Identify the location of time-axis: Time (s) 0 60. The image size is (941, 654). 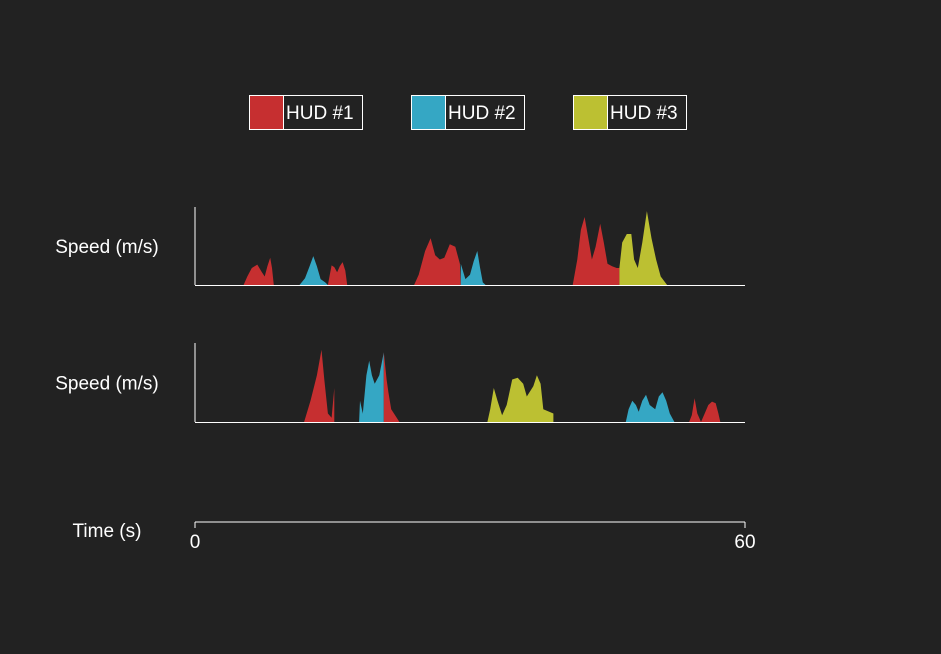
(414, 537).